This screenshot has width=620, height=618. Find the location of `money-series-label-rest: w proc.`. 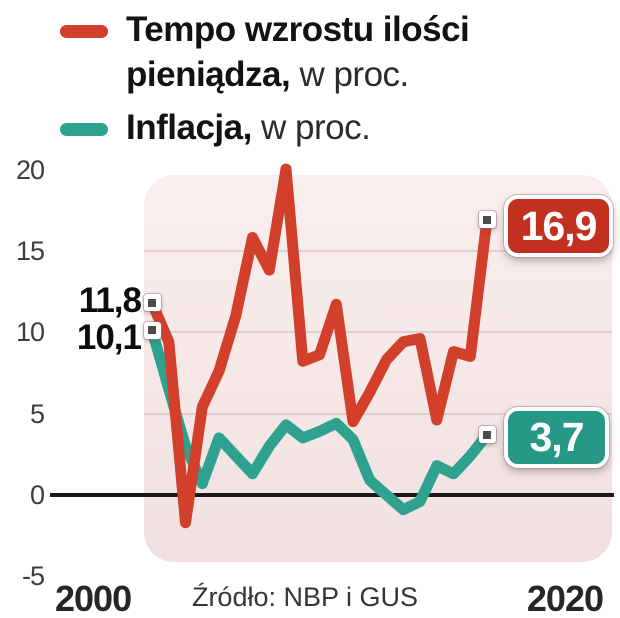

money-series-label-rest: w proc. is located at coordinates (349, 74).